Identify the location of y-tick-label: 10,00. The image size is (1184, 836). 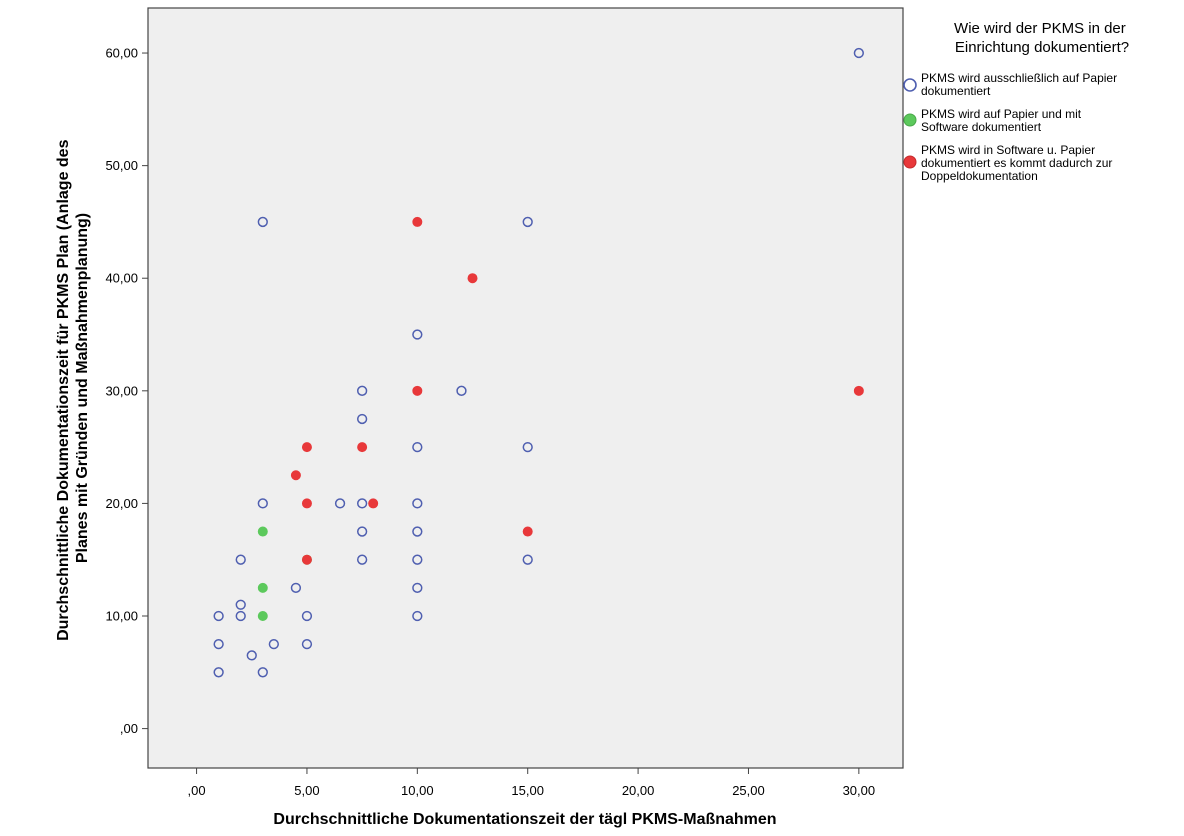
(121, 616).